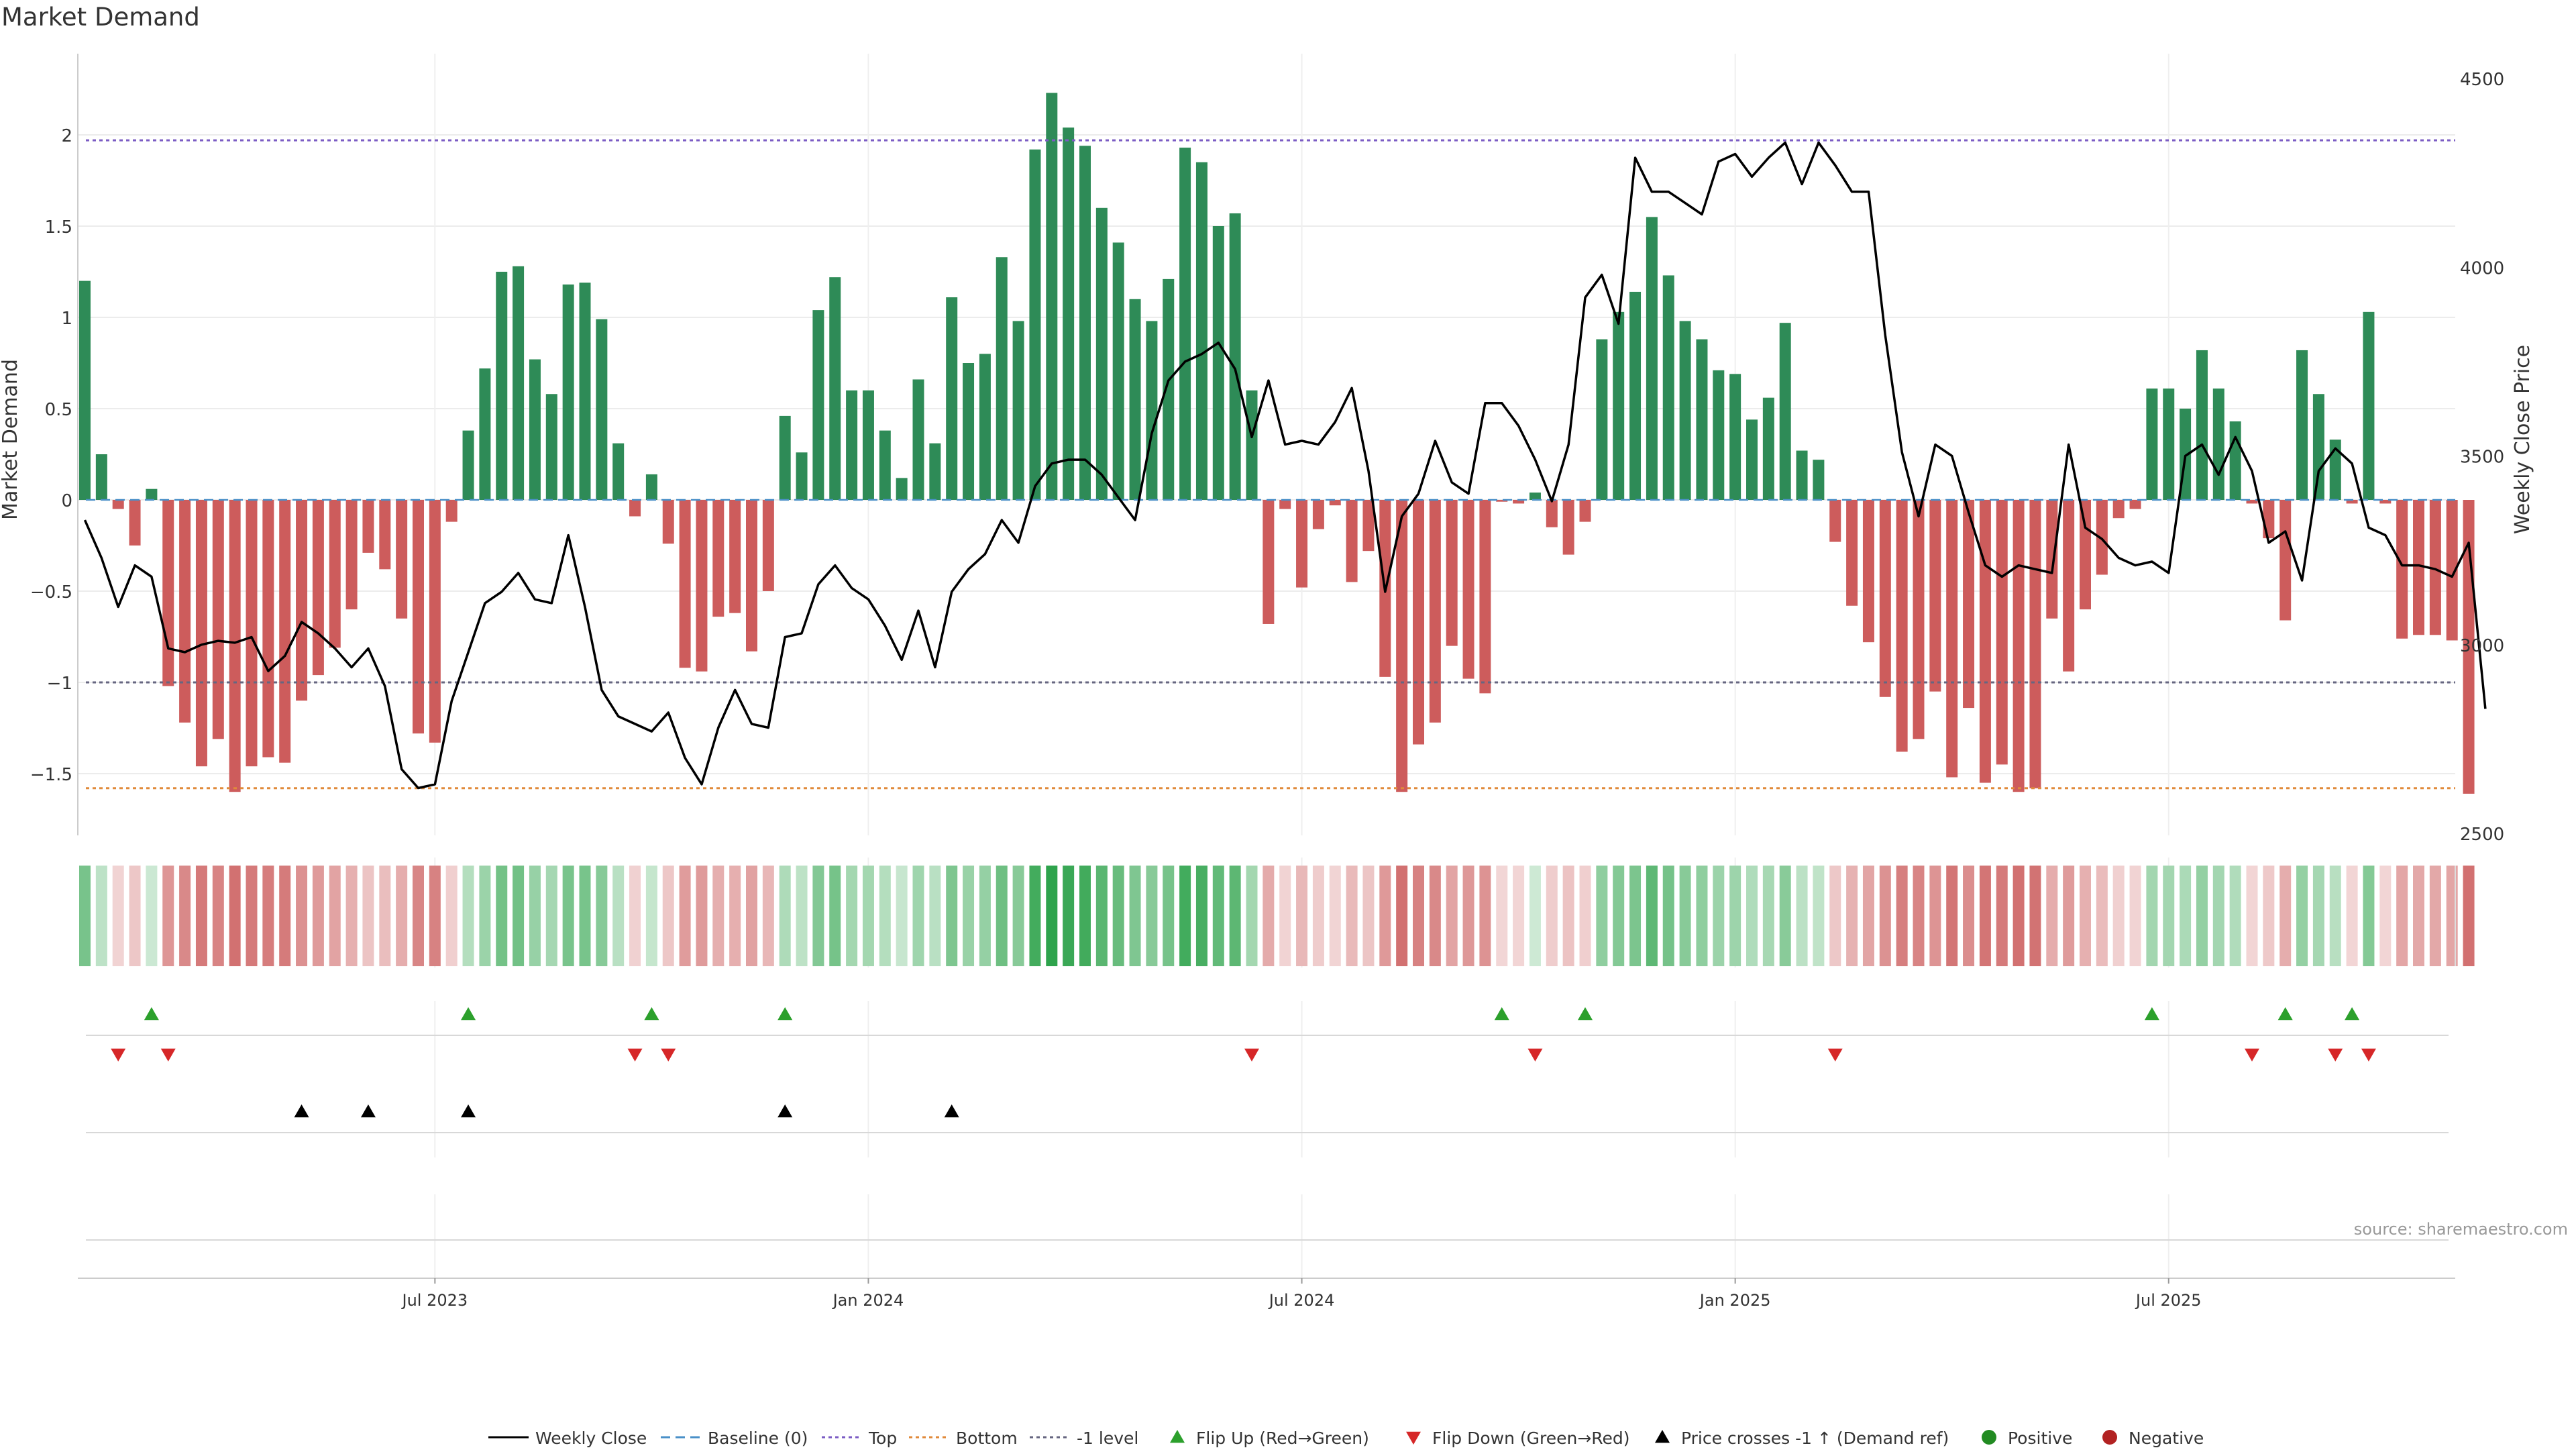 The width and height of the screenshot is (2576, 1452). I want to click on price-cross-marker, so click(468, 1111).